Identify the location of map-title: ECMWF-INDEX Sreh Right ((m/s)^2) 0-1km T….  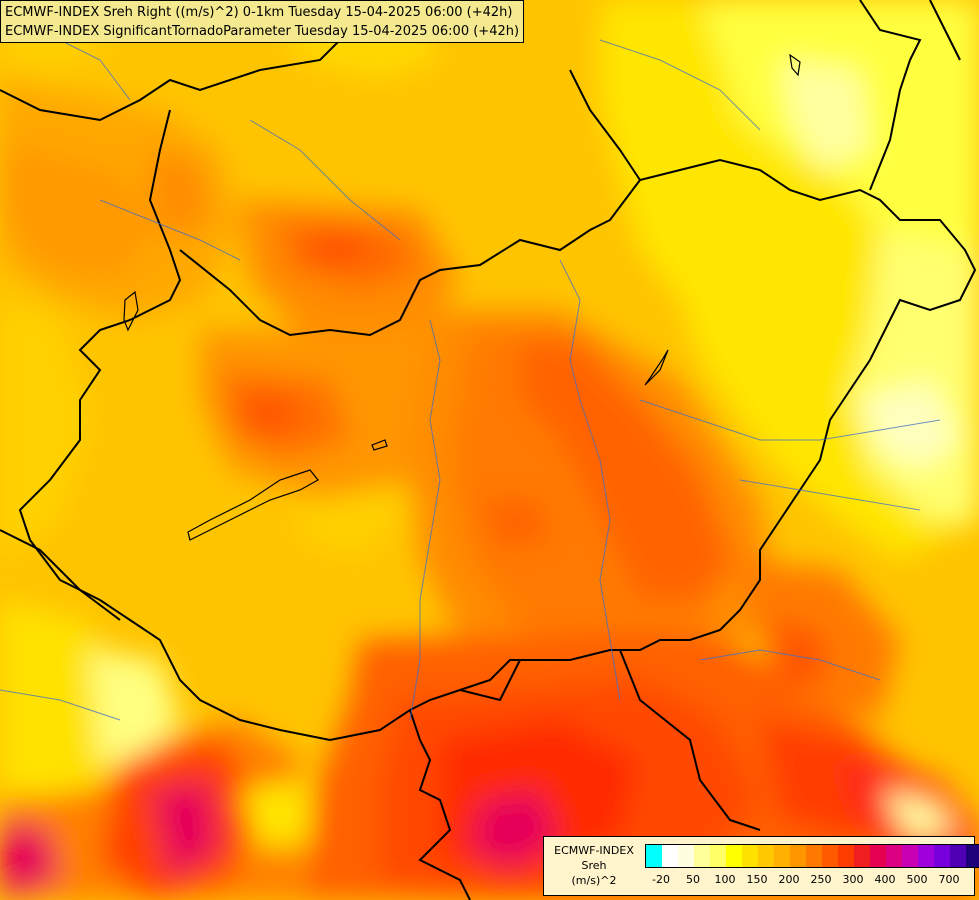
(262, 21).